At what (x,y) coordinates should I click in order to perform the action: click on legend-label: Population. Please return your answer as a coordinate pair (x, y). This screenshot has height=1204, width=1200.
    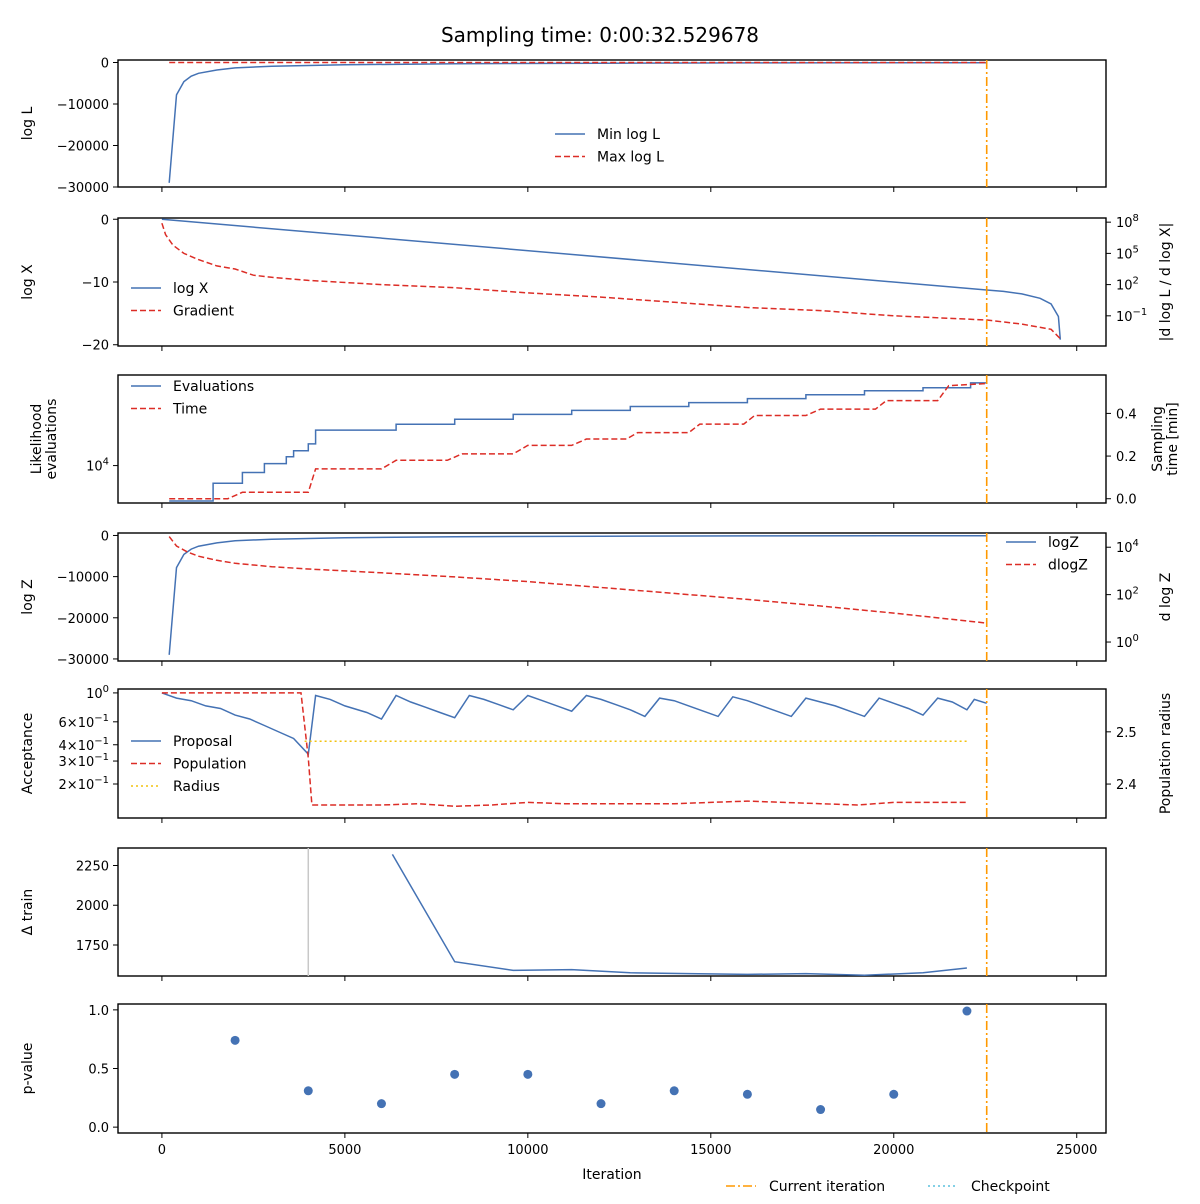
    Looking at the image, I should click on (210, 765).